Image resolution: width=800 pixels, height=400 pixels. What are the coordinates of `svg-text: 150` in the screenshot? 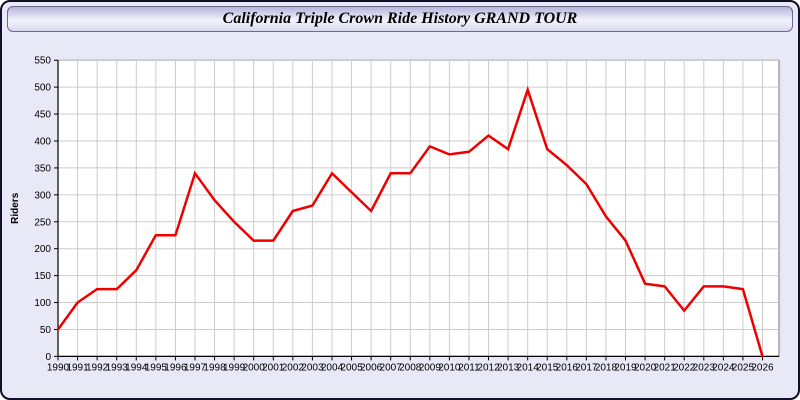 It's located at (42, 276).